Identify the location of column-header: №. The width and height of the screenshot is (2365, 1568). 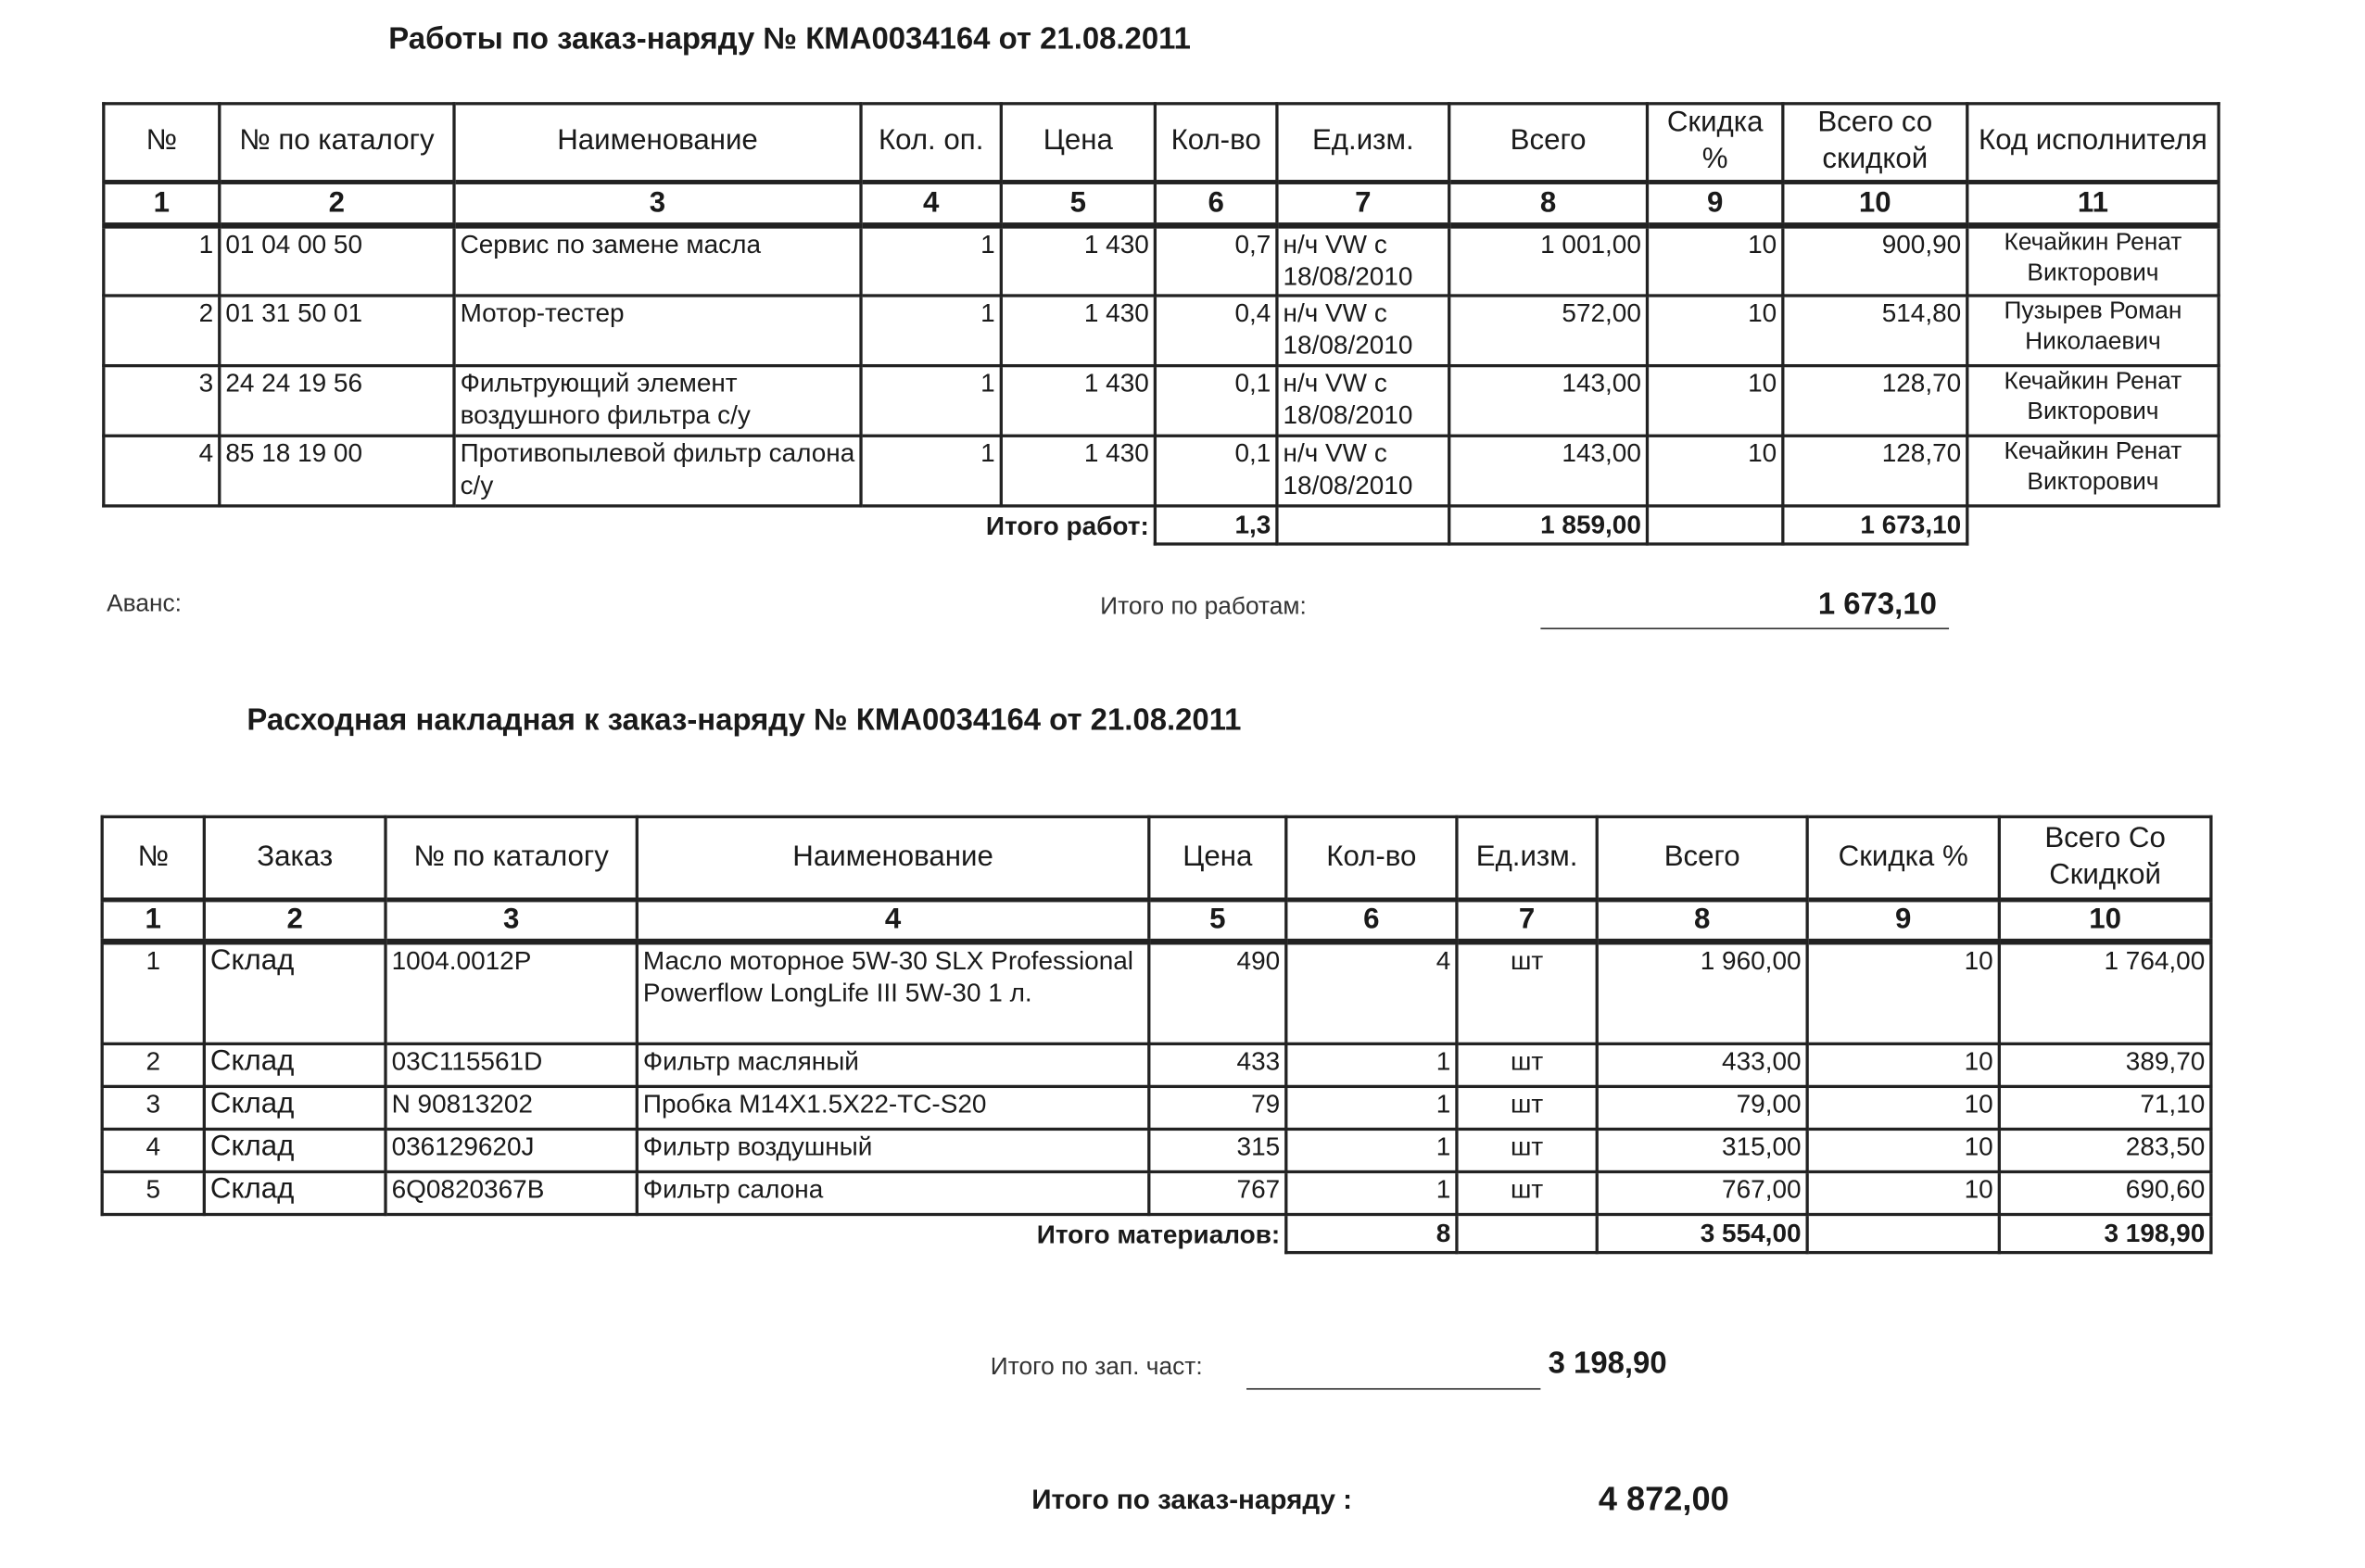
(162, 143).